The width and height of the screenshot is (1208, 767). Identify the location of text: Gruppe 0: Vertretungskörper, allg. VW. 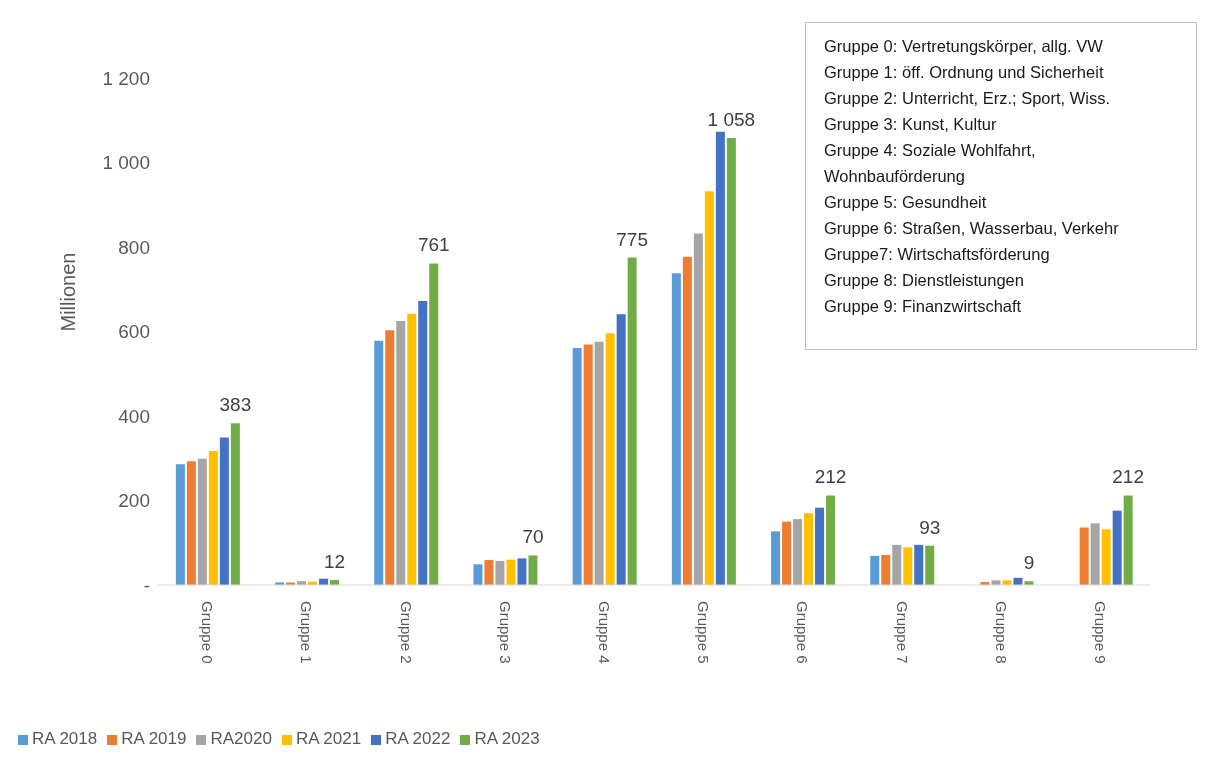
(963, 46).